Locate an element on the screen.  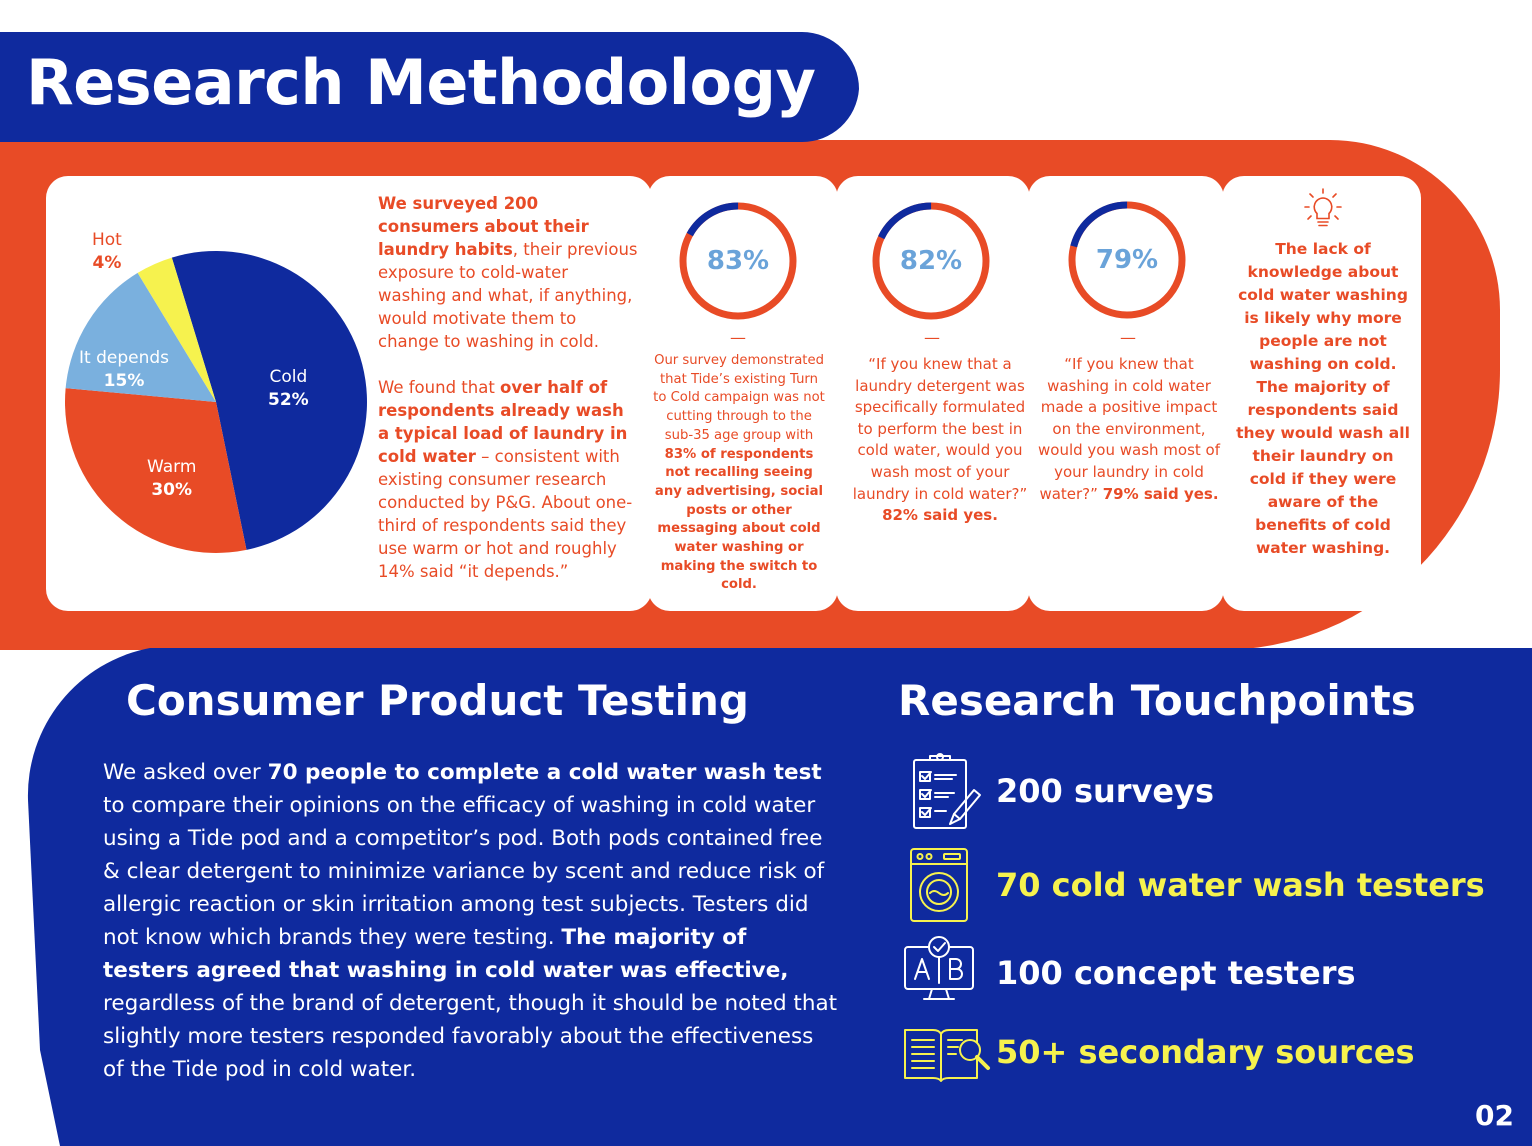
stat-1-dash: — is located at coordinates (738, 337).